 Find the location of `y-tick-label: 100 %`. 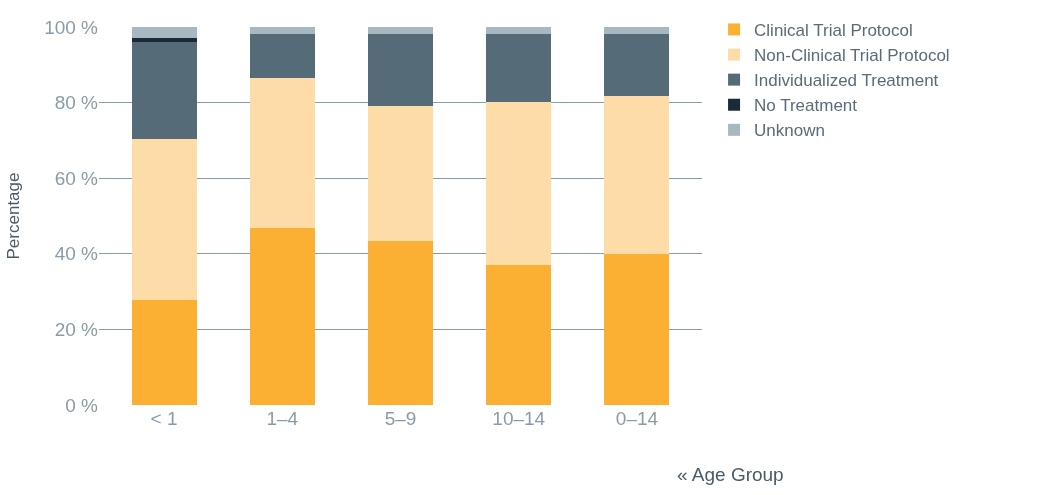

y-tick-label: 100 % is located at coordinates (71, 27).